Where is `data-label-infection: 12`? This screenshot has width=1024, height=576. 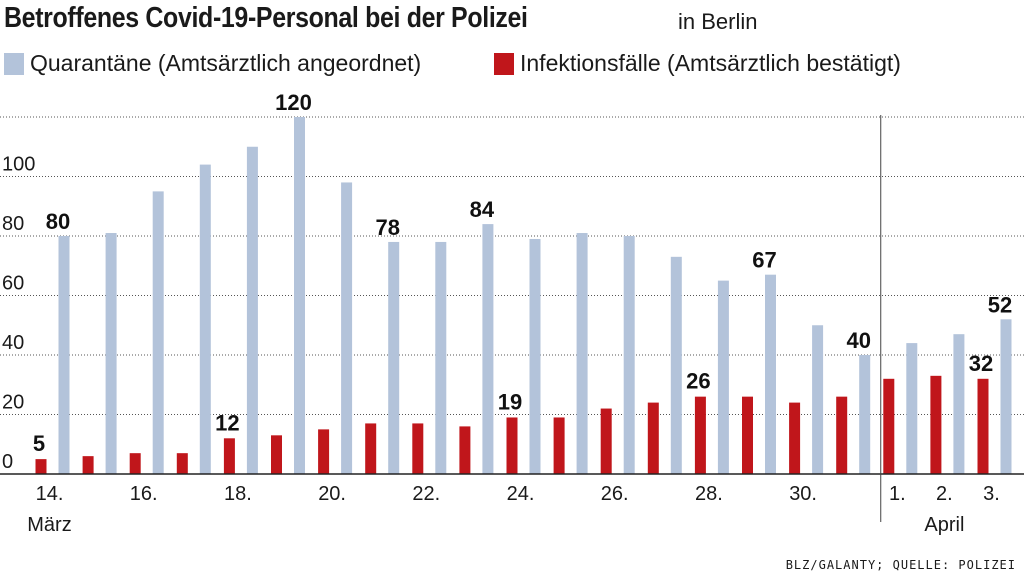 data-label-infection: 12 is located at coordinates (227, 422).